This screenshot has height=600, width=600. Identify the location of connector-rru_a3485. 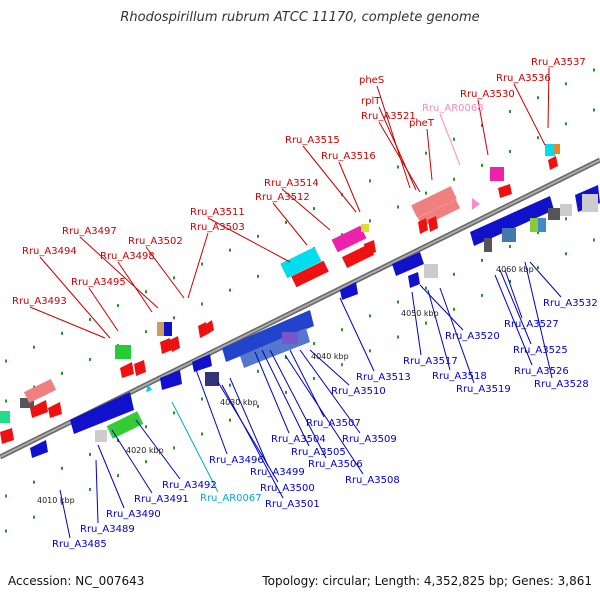
(65, 514).